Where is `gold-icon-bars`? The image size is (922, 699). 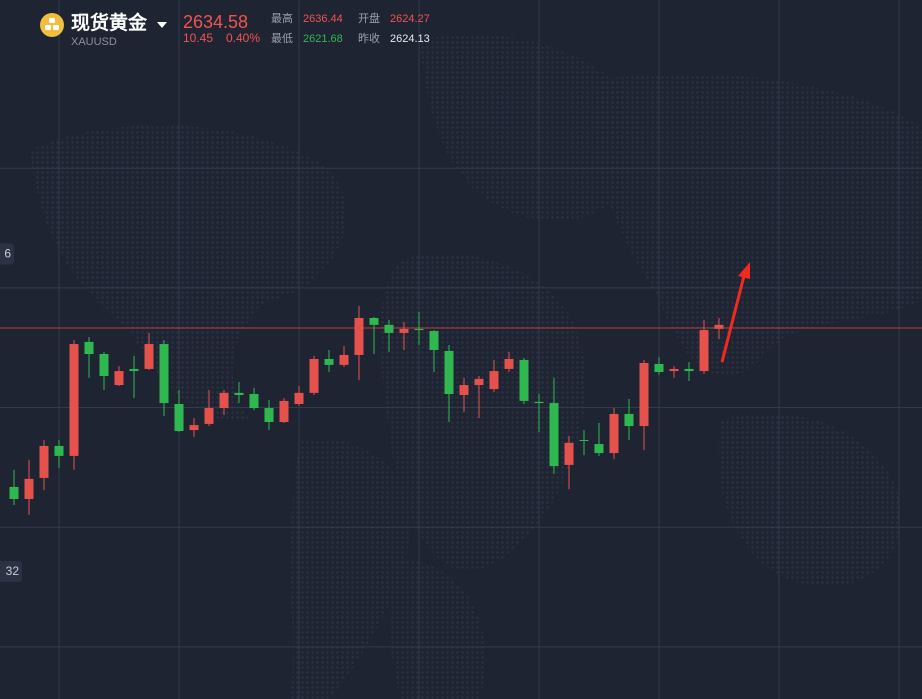
gold-icon-bars is located at coordinates (52, 24).